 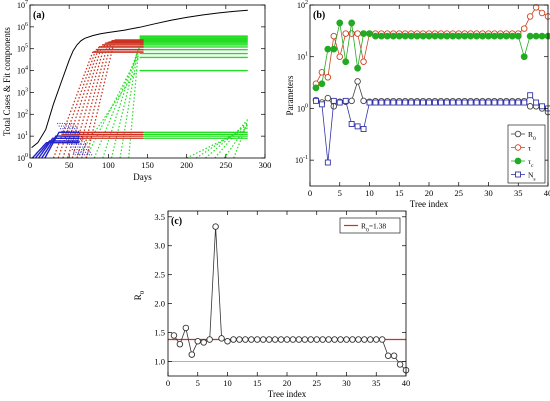 I want to click on x-tick-label: 10, so click(x=369, y=193).